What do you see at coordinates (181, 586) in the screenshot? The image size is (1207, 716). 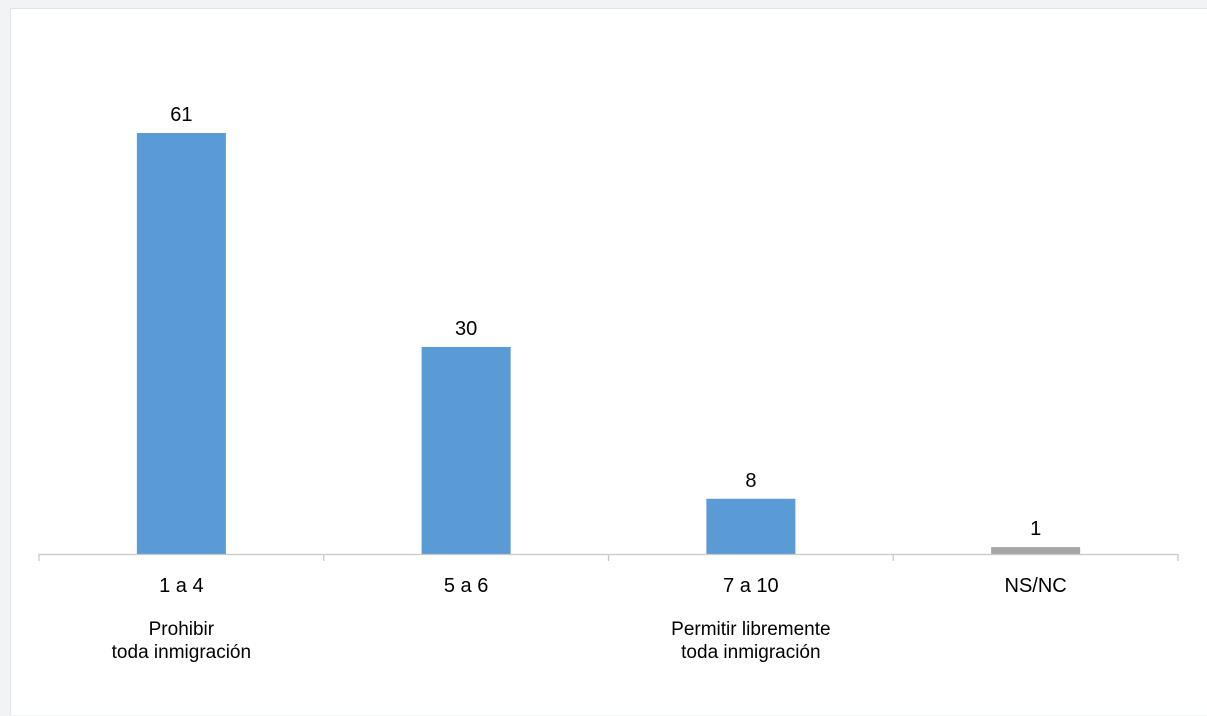 I see `x-tick-label: 1 a 4` at bounding box center [181, 586].